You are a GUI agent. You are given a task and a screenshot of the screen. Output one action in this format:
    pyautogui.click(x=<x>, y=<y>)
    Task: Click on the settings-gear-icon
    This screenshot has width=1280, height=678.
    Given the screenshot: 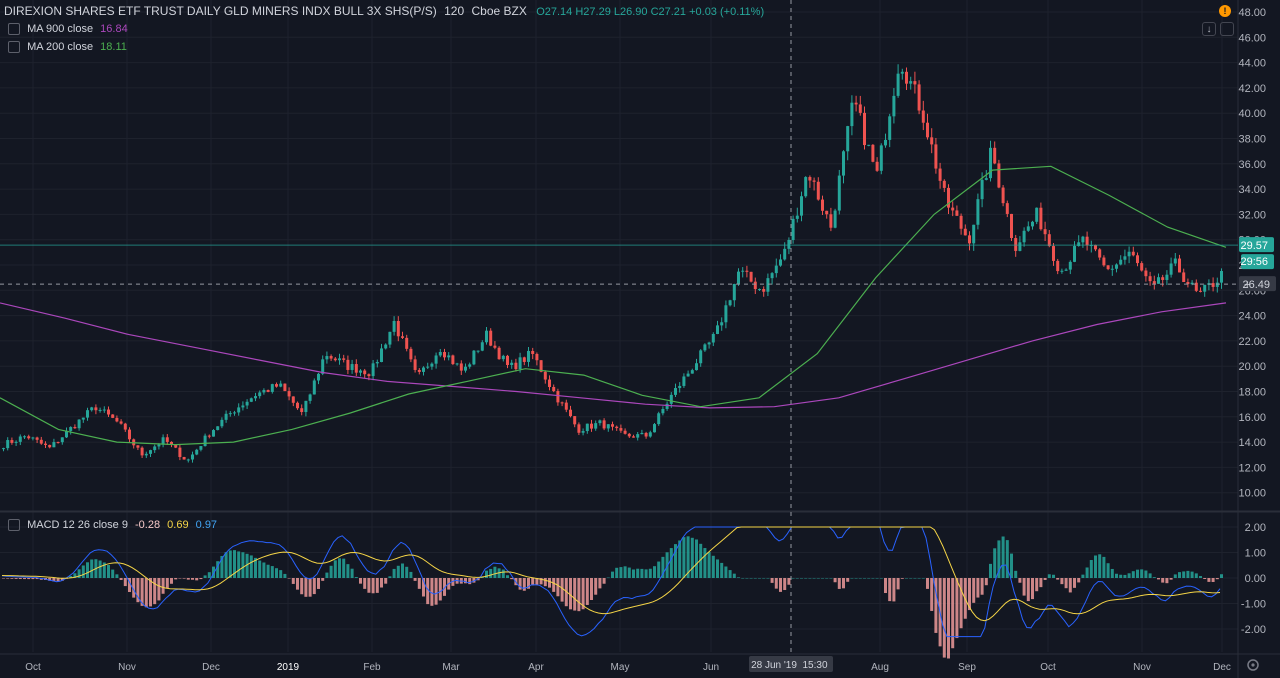 What is the action you would take?
    pyautogui.click(x=1253, y=665)
    